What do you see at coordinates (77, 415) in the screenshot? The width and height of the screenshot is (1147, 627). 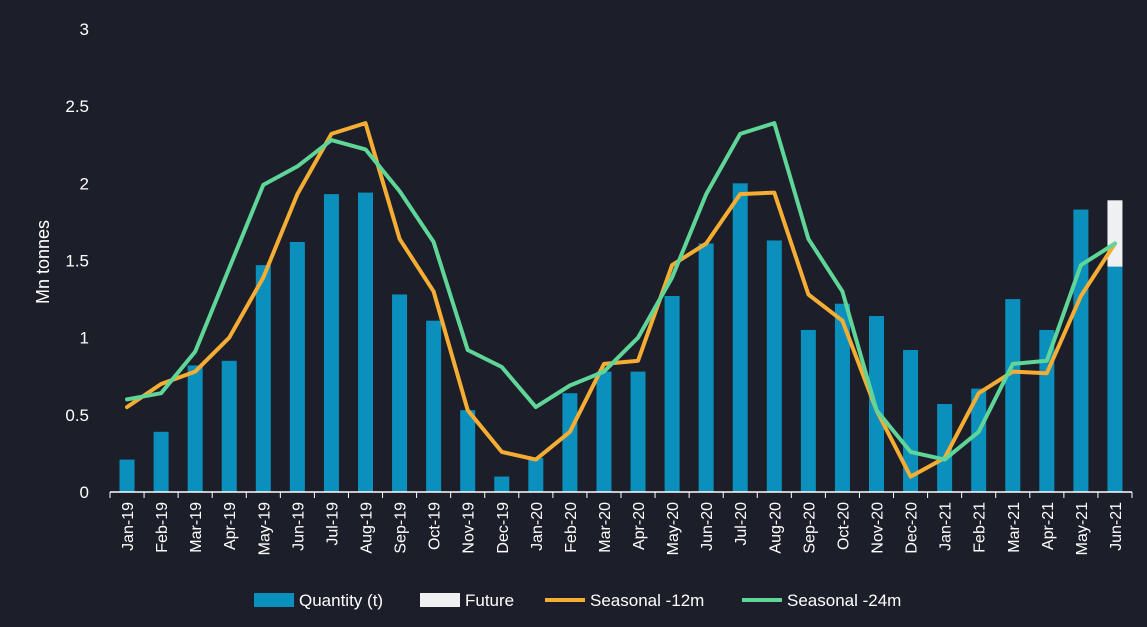 I see `y-tick-label: 0.5` at bounding box center [77, 415].